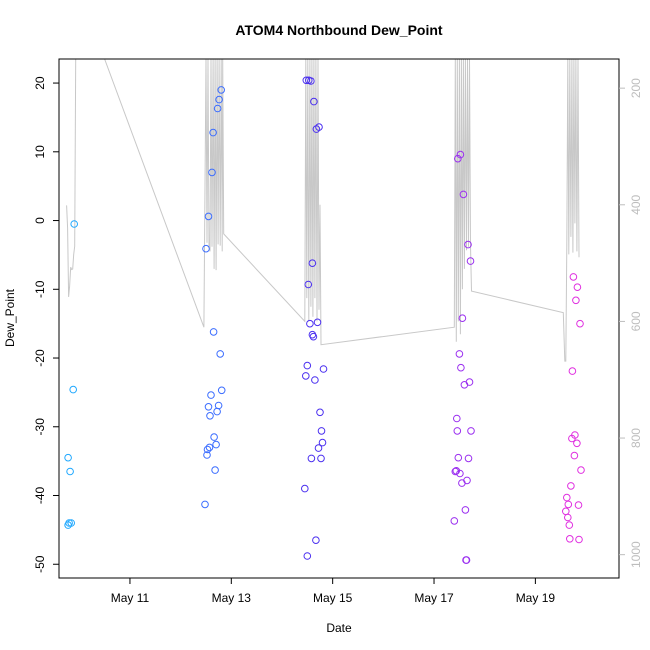 The height and width of the screenshot is (650, 650). Describe the element at coordinates (40, 152) in the screenshot. I see `y-tick-label: 10` at that location.